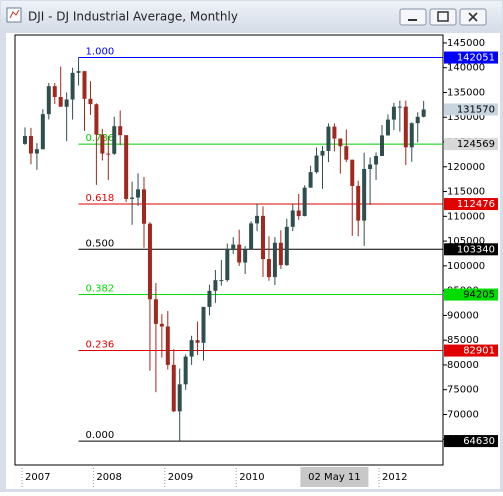 The height and width of the screenshot is (496, 503). Describe the element at coordinates (100, 345) in the screenshot. I see `fib-ratio-label: 0.236` at that location.